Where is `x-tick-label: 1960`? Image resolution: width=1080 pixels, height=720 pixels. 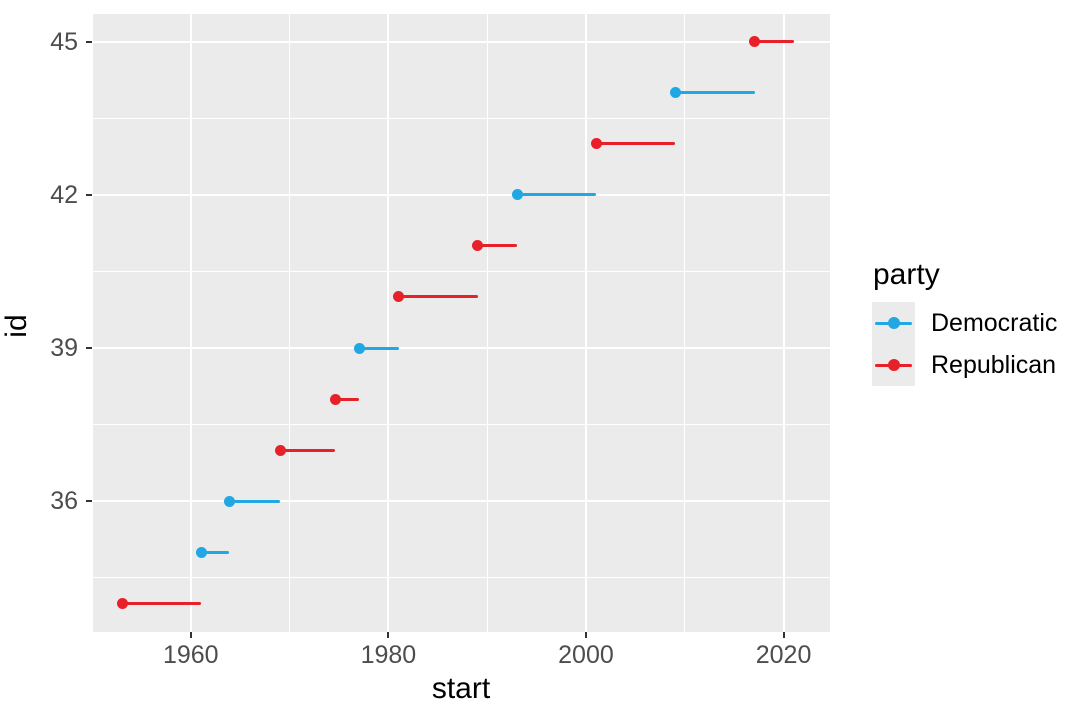 x-tick-label: 1960 is located at coordinates (190, 655).